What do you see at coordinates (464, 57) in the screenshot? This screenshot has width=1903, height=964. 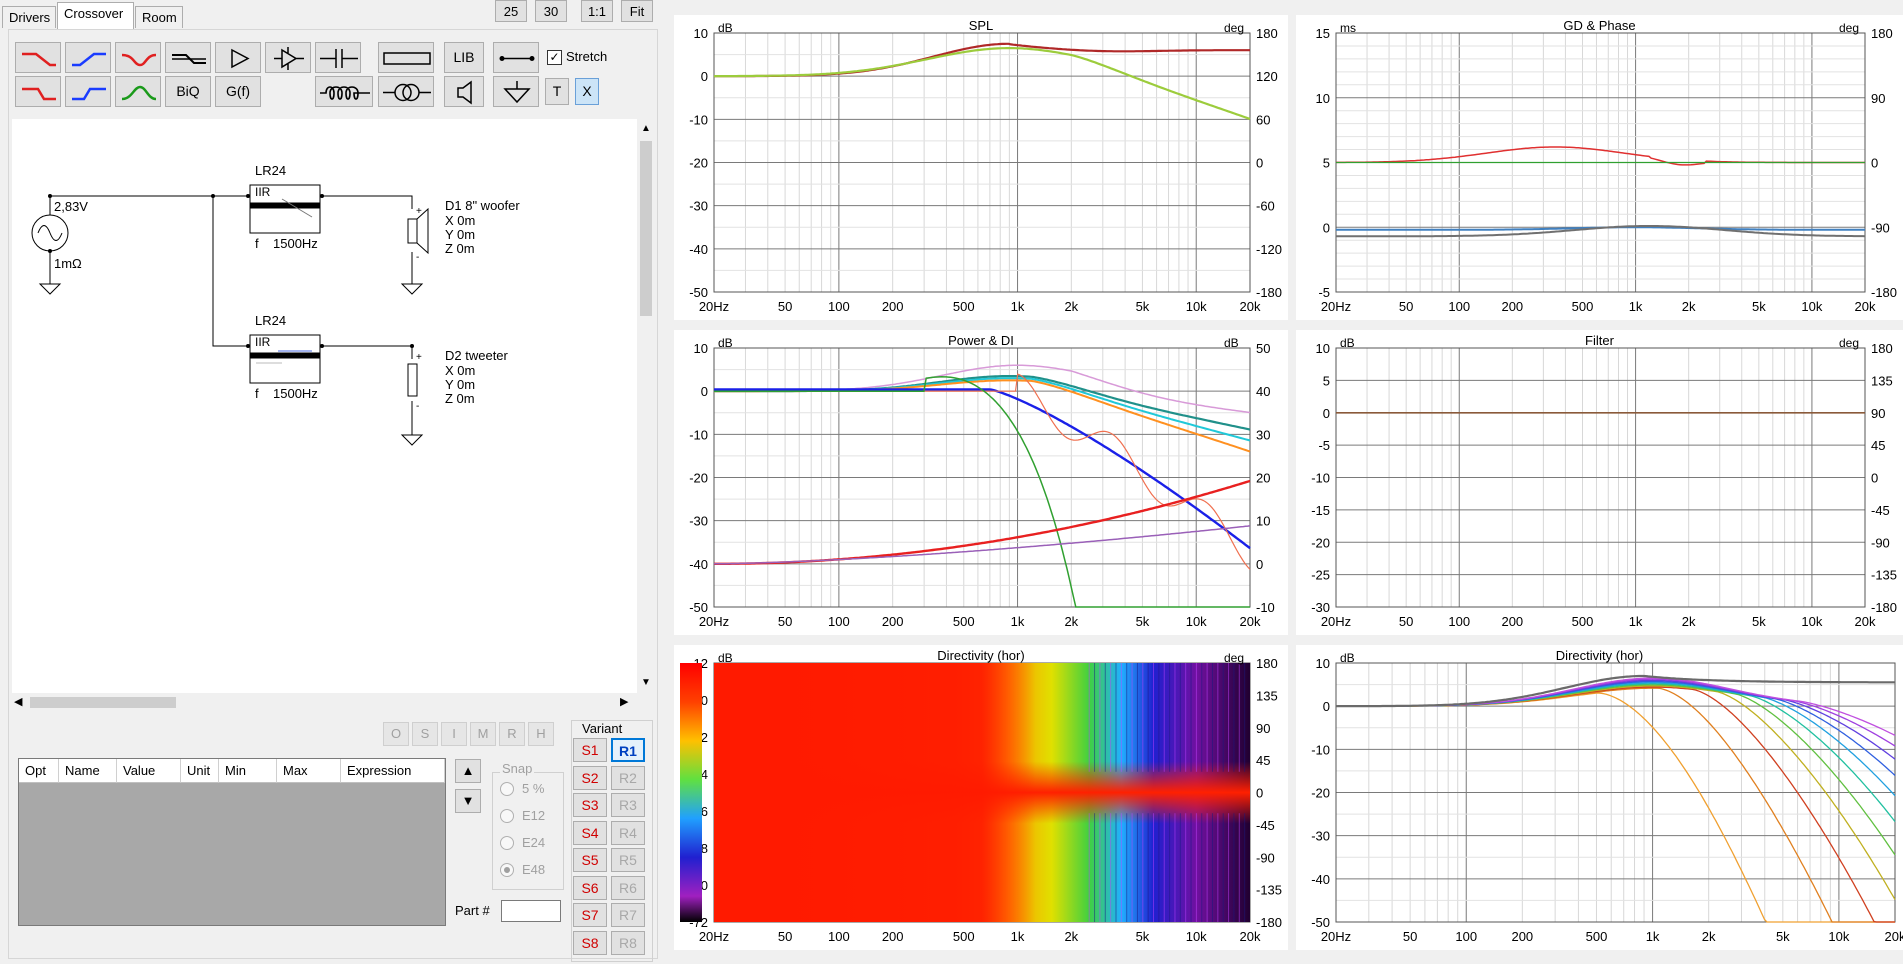 I see `library-button: LIB` at bounding box center [464, 57].